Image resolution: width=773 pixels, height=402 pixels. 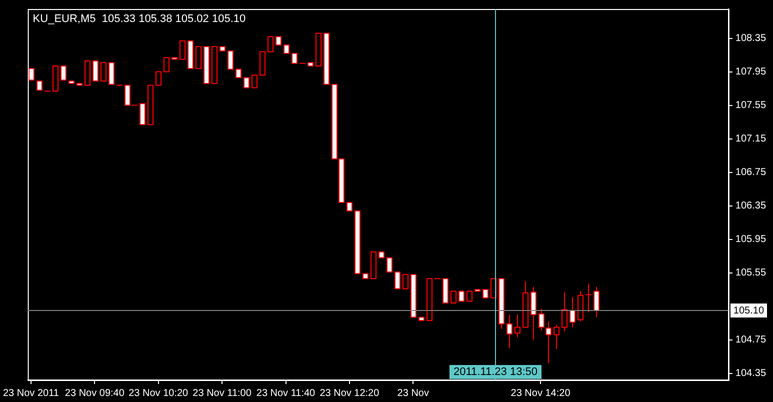 I want to click on x-tick-label: 23 Nov 2011, so click(x=31, y=393).